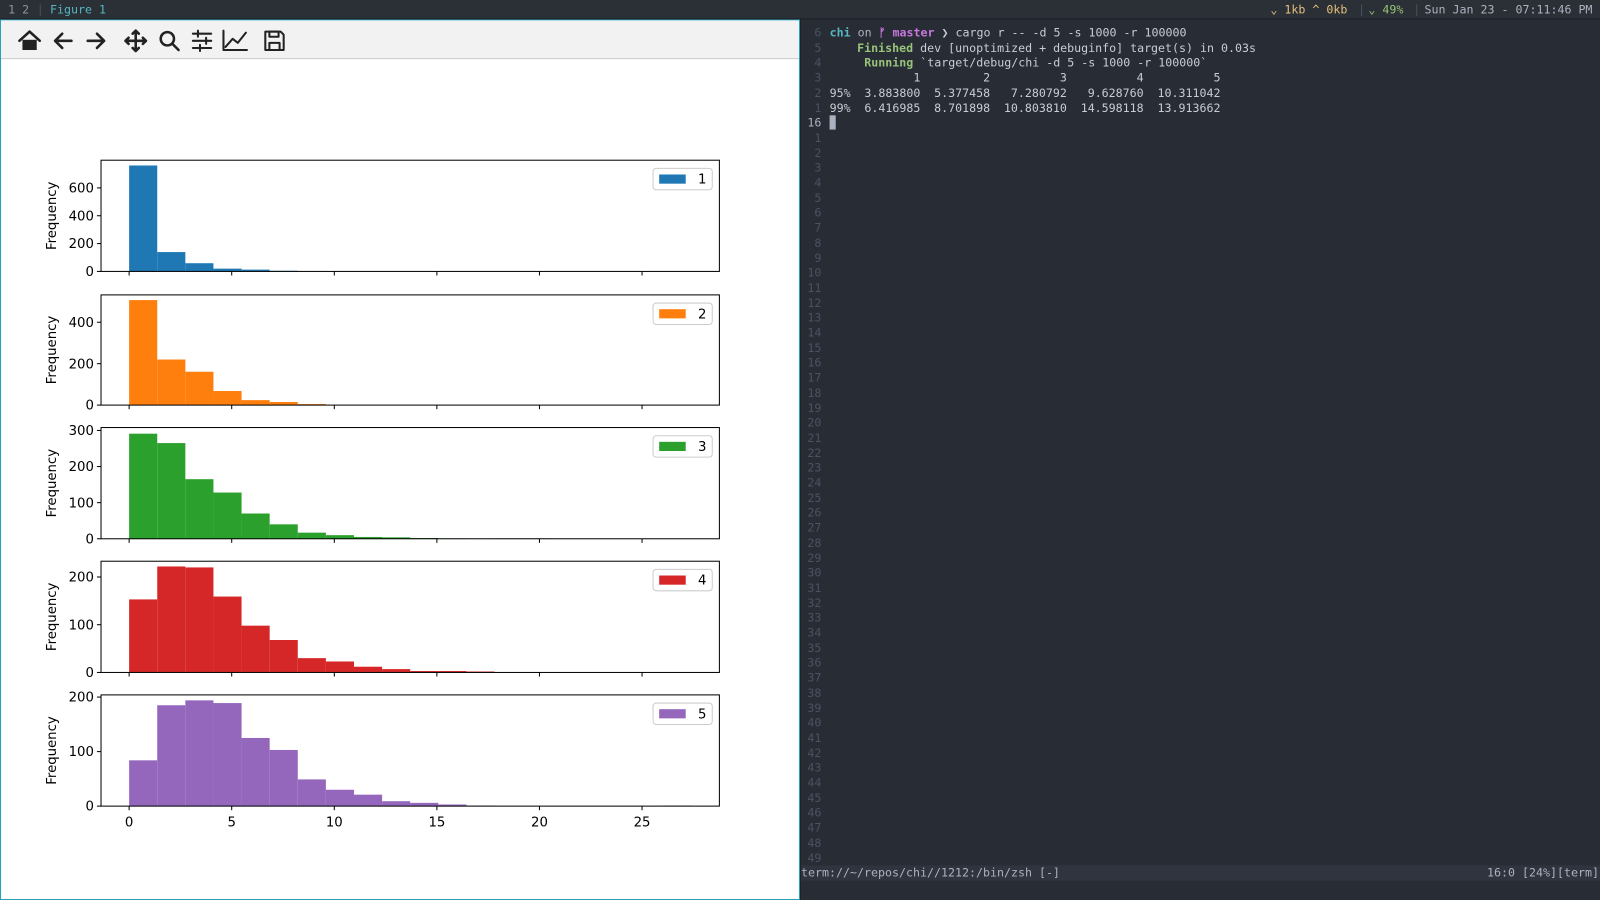 The height and width of the screenshot is (900, 1600). What do you see at coordinates (400, 40) in the screenshot?
I see `toolbar` at bounding box center [400, 40].